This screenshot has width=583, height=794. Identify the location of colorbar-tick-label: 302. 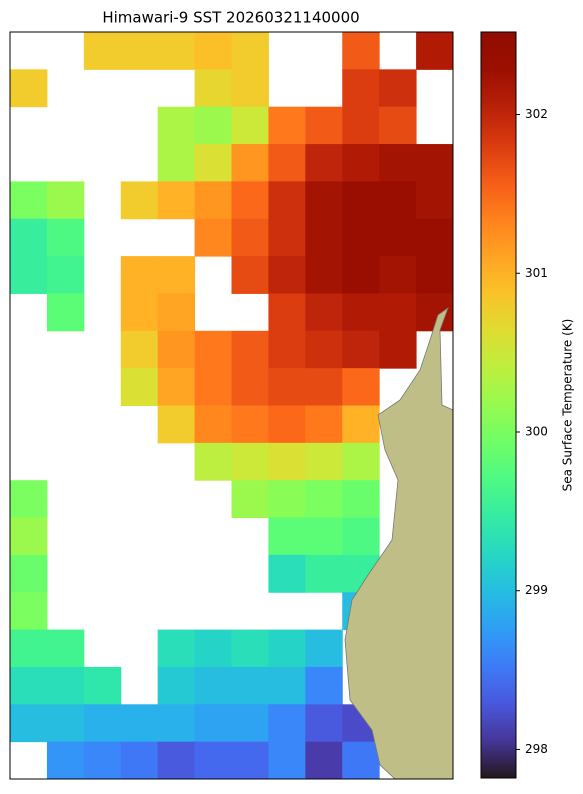
(536, 114).